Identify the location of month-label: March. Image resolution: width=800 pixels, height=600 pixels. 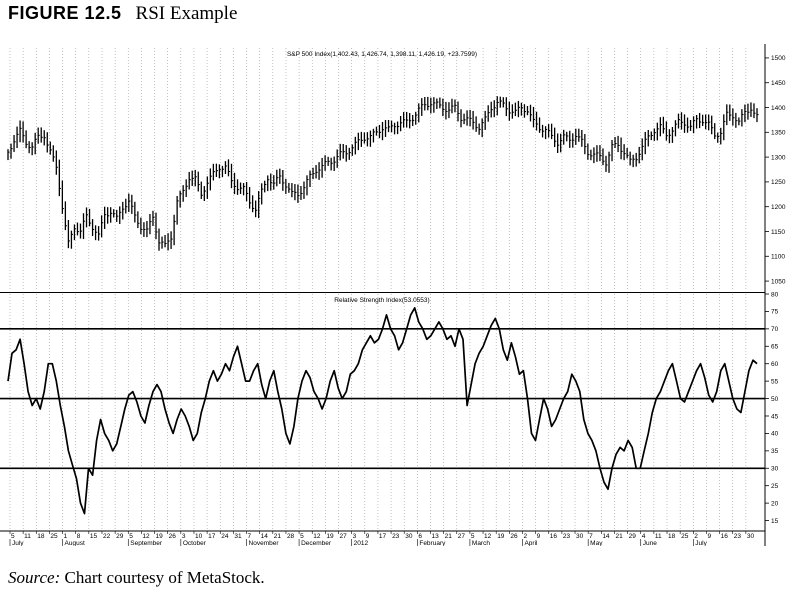
(481, 543).